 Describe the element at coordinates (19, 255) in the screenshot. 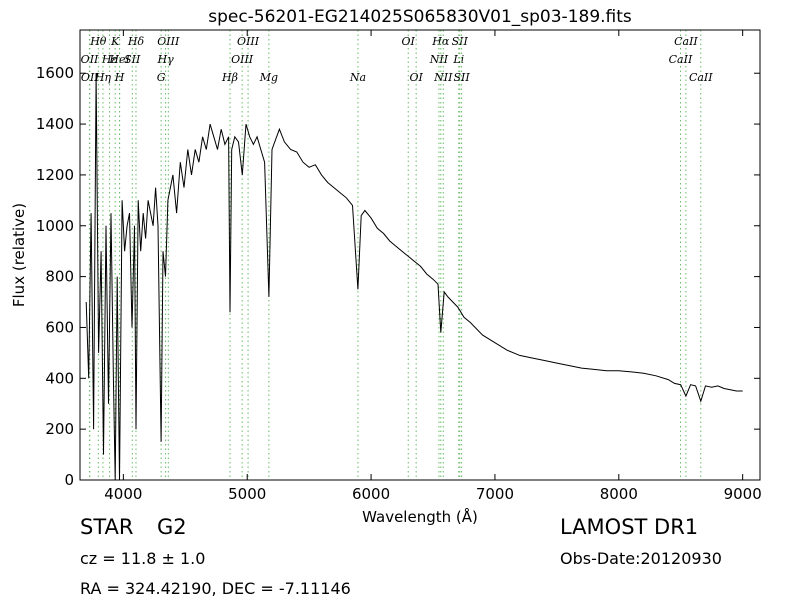

I see `y-axis-label: Flux (relative)` at that location.